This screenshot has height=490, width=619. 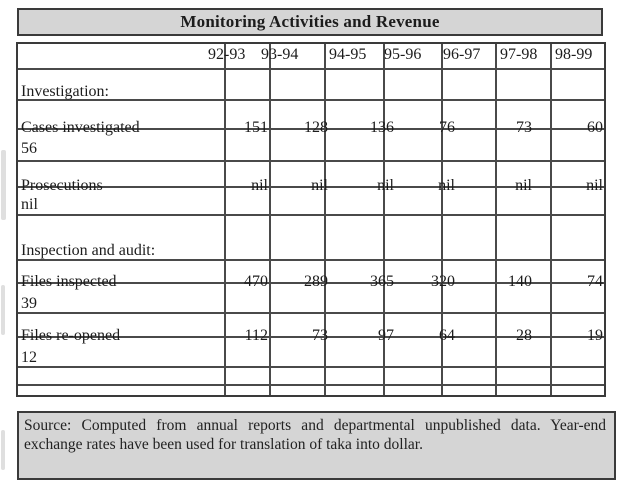 I want to click on cell-value: 320, so click(x=443, y=281).